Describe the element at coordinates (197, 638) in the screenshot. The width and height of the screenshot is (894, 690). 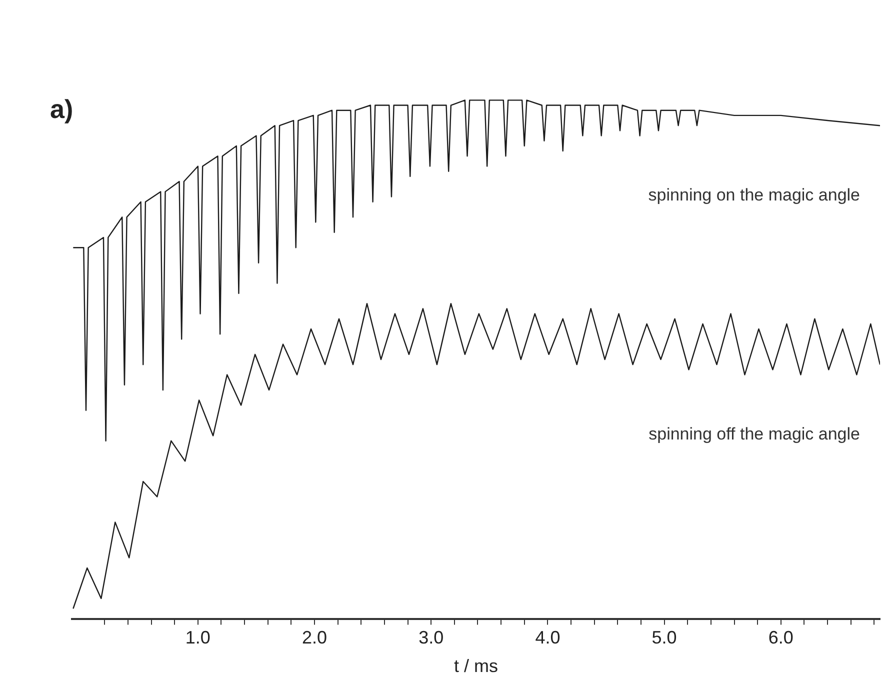
I see `x-tick-label: 1.0` at that location.